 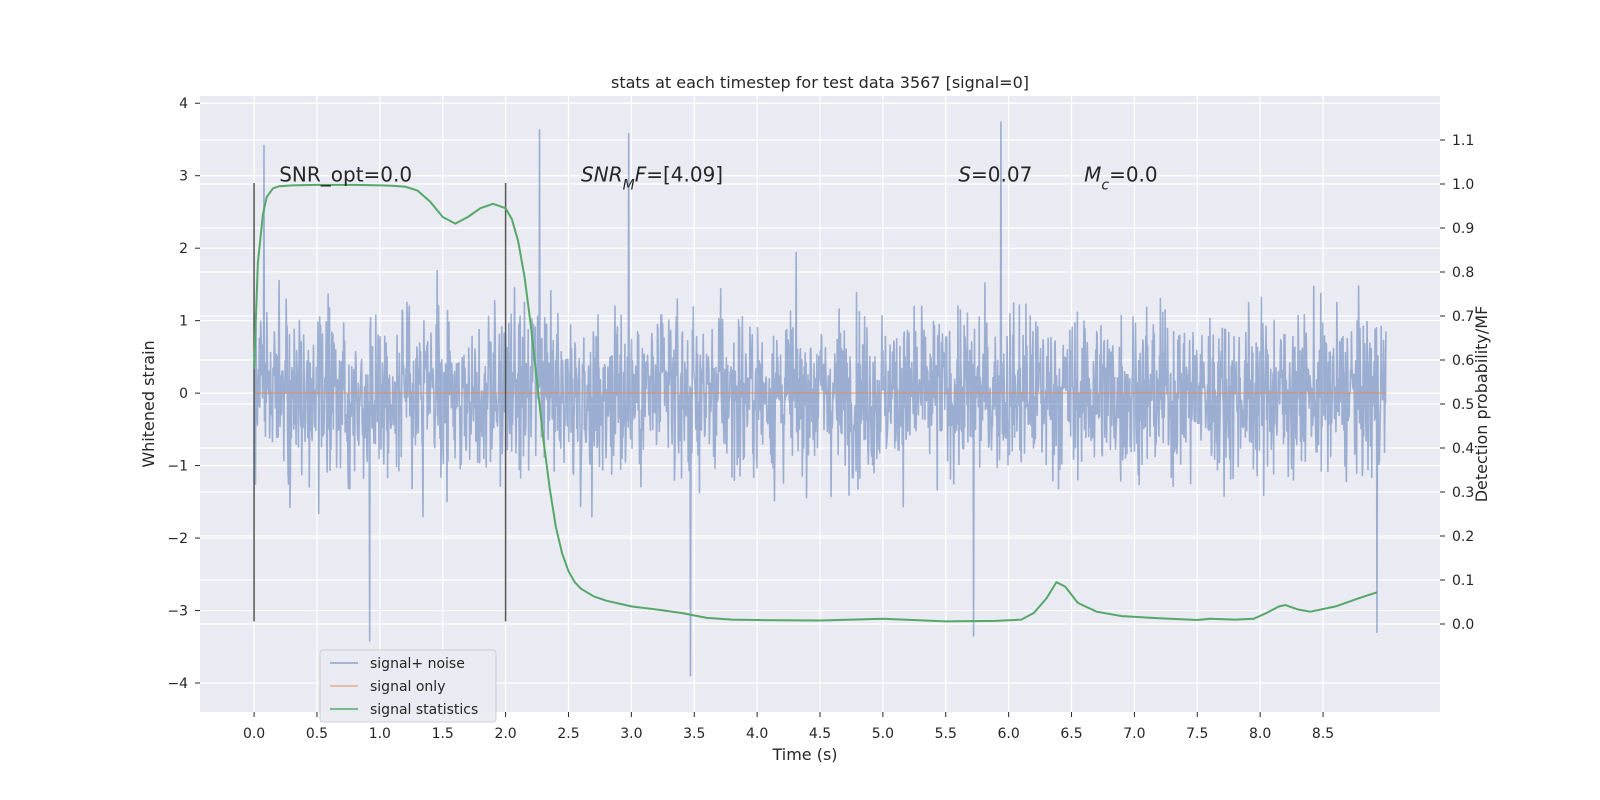 What do you see at coordinates (1463, 229) in the screenshot?
I see `y2-tick-label: 0.9` at bounding box center [1463, 229].